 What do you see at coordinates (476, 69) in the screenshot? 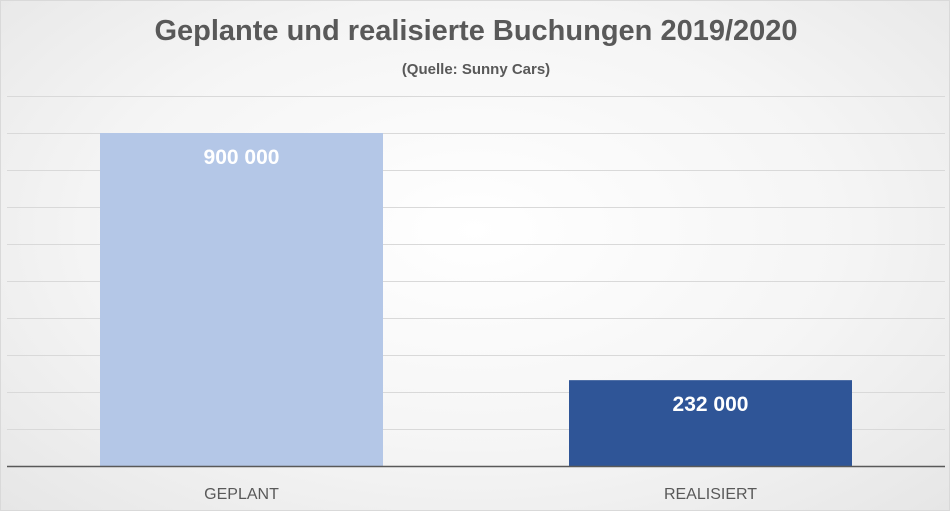
I see `chart-subtitle: (Quelle: Sunny Cars)` at bounding box center [476, 69].